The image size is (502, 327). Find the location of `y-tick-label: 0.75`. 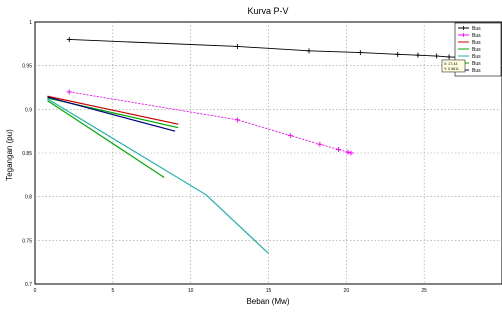

y-tick-label: 0.75 is located at coordinates (27, 241).